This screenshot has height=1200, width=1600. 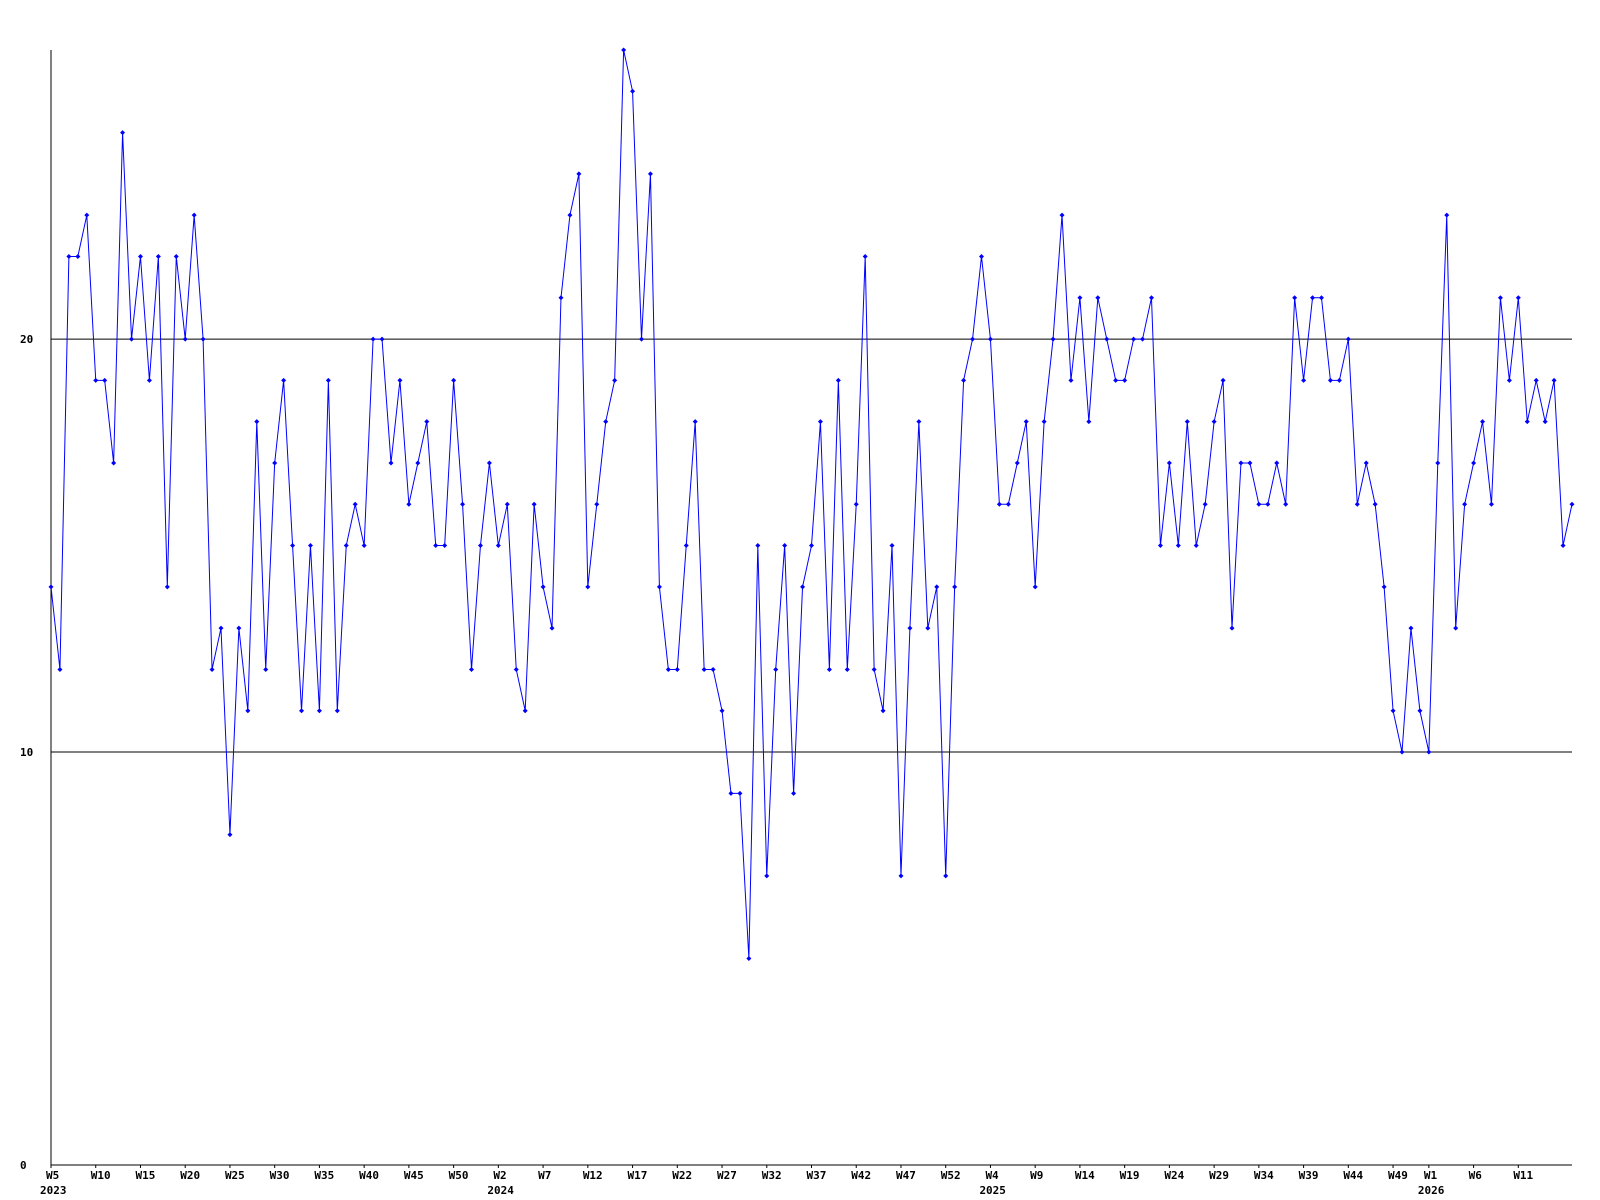 What do you see at coordinates (1085, 1175) in the screenshot?
I see `x-tick-label: W14` at bounding box center [1085, 1175].